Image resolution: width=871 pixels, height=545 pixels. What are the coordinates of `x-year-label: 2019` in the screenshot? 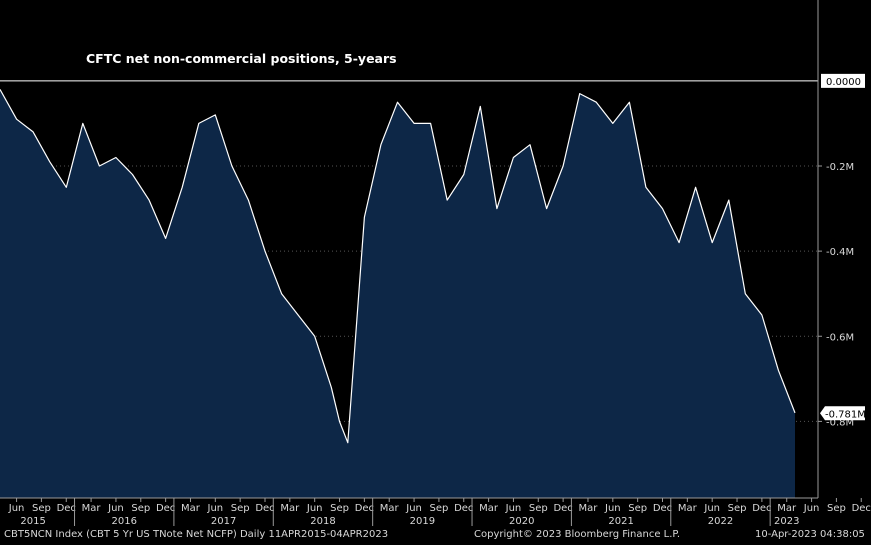 It's located at (422, 521).